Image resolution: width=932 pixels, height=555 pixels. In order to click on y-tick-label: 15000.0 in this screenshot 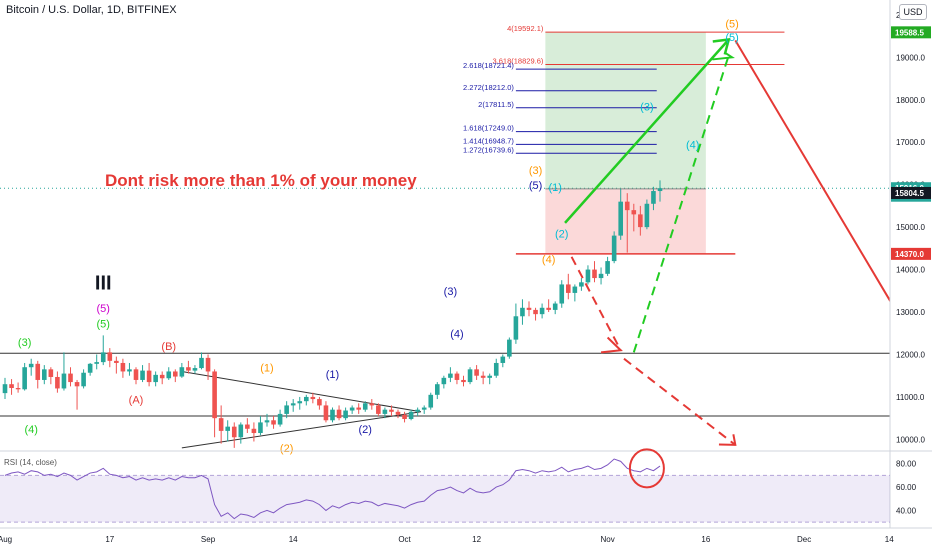, I will do `click(910, 227)`.